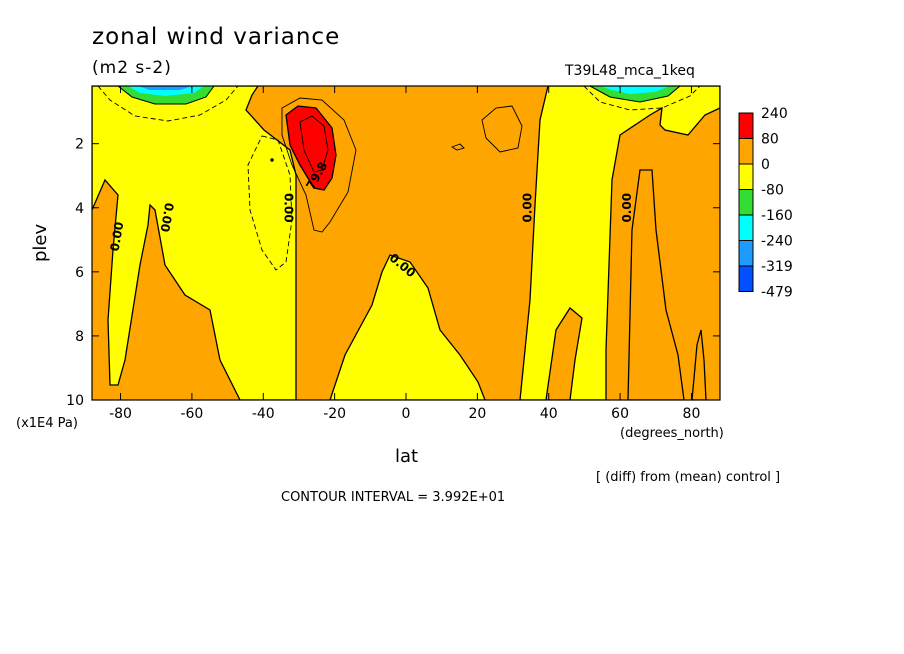 This screenshot has width=904, height=654. I want to click on field-yellow-center, so click(407, 327).